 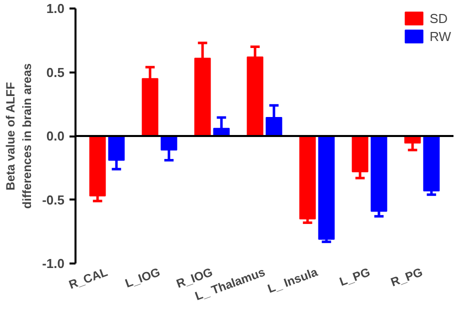 I want to click on y-tick-label: 1.0, so click(x=55, y=8).